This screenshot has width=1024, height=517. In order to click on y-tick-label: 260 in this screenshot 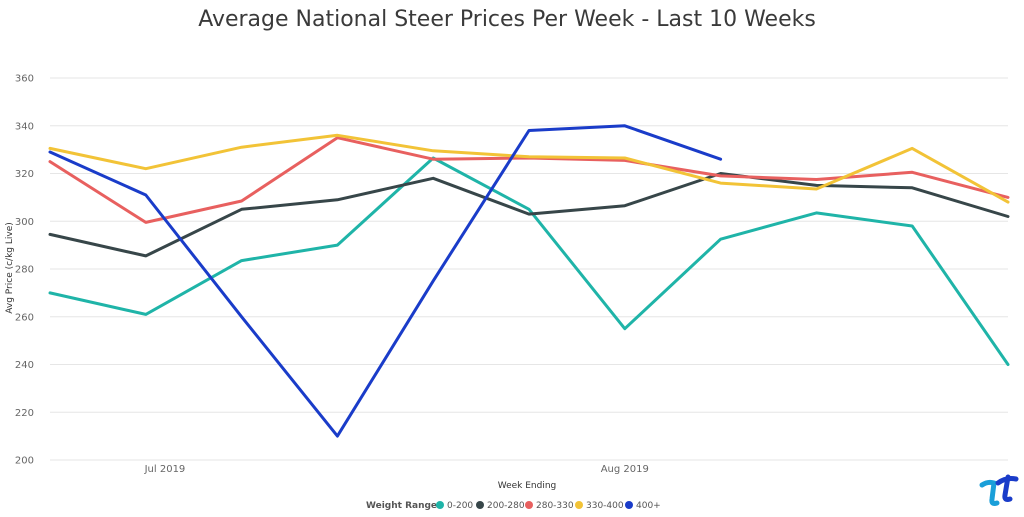, I will do `click(24, 317)`.